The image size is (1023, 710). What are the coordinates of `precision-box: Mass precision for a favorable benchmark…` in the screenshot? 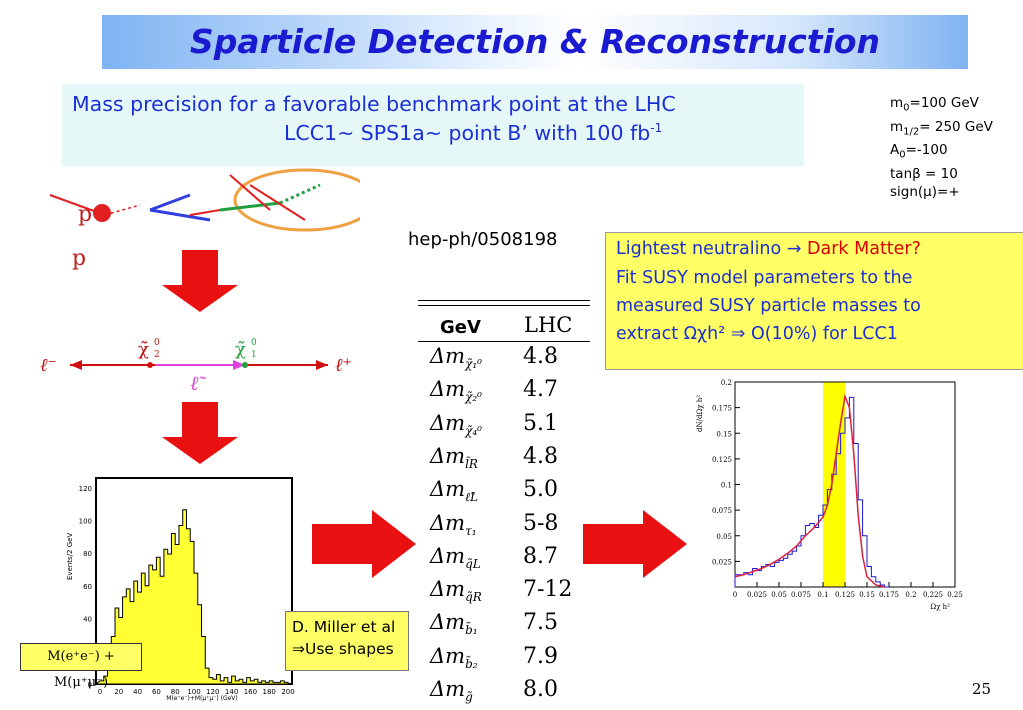 It's located at (433, 125).